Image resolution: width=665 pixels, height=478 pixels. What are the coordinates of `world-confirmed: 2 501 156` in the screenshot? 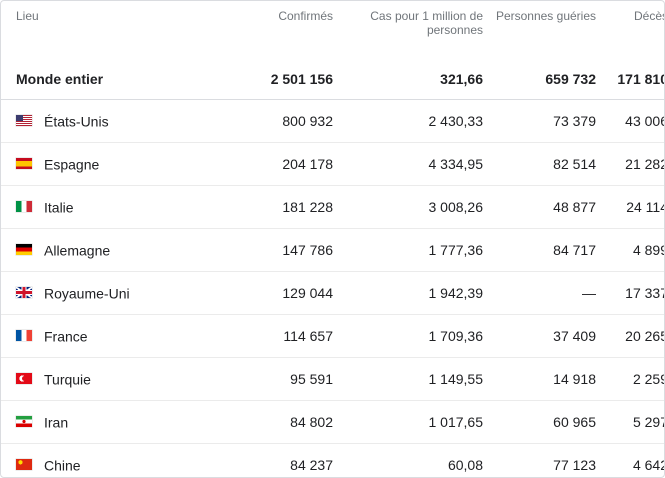 It's located at (262, 79).